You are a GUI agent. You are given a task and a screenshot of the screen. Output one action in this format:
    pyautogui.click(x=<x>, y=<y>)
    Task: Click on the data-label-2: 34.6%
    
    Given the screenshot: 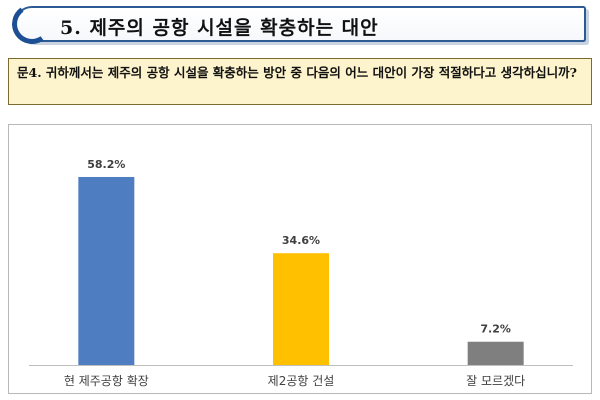 What is the action you would take?
    pyautogui.click(x=301, y=240)
    